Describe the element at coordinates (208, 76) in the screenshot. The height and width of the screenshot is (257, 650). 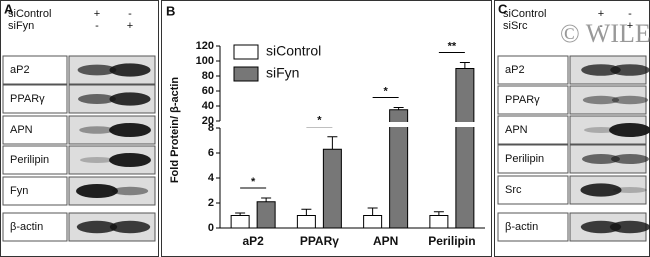
I see `y-tick-label: 80` at that location.